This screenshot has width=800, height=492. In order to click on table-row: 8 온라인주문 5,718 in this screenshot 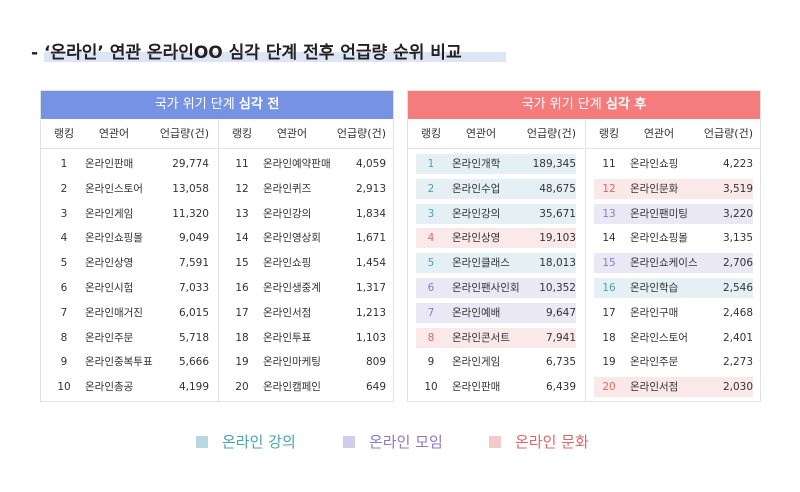, I will do `click(129, 338)`.